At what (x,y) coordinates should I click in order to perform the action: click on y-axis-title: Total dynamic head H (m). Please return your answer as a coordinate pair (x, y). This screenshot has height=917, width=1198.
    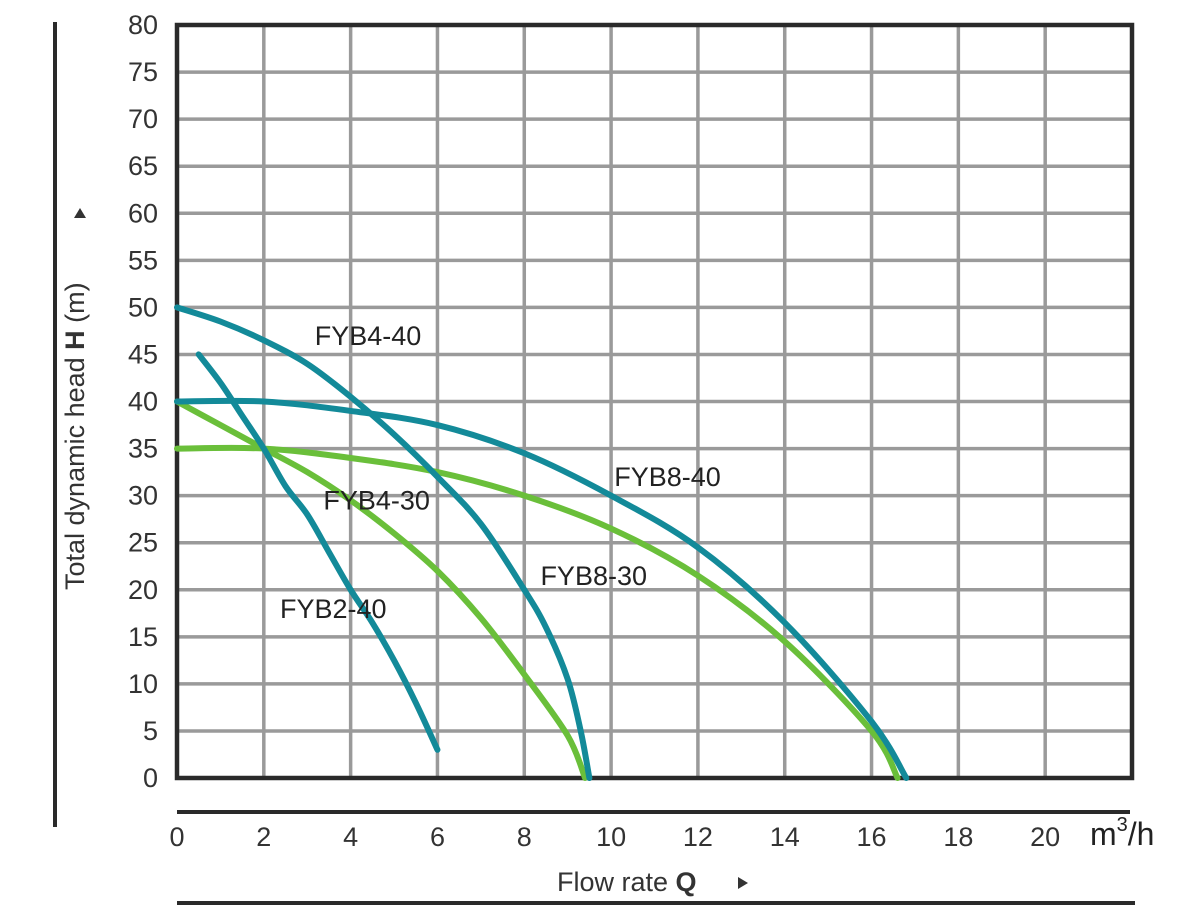
    Looking at the image, I should click on (75, 436).